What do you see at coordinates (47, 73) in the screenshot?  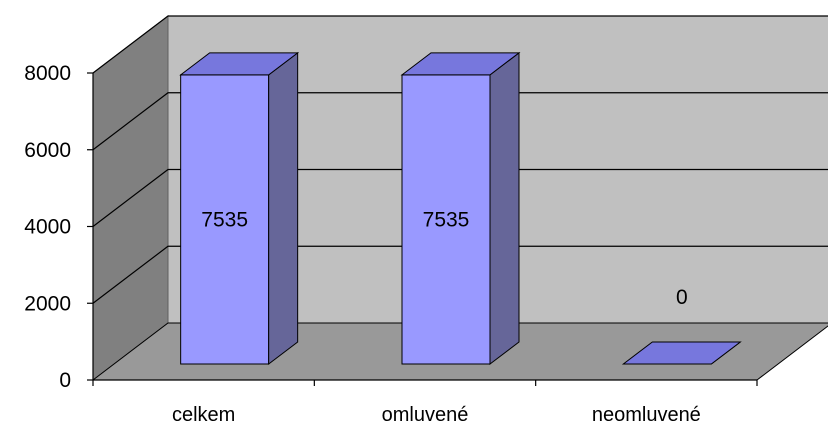 I see `y-tick-label: 8000` at bounding box center [47, 73].